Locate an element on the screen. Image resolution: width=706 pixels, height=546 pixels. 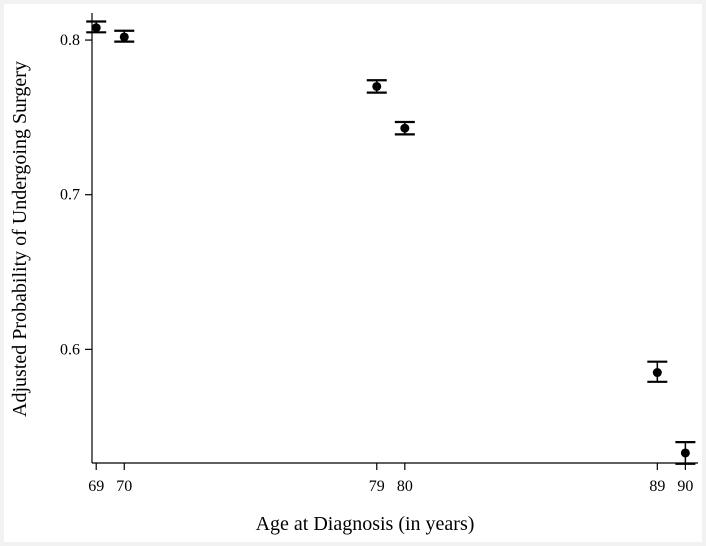
x-tick-label: 69 is located at coordinates (96, 486).